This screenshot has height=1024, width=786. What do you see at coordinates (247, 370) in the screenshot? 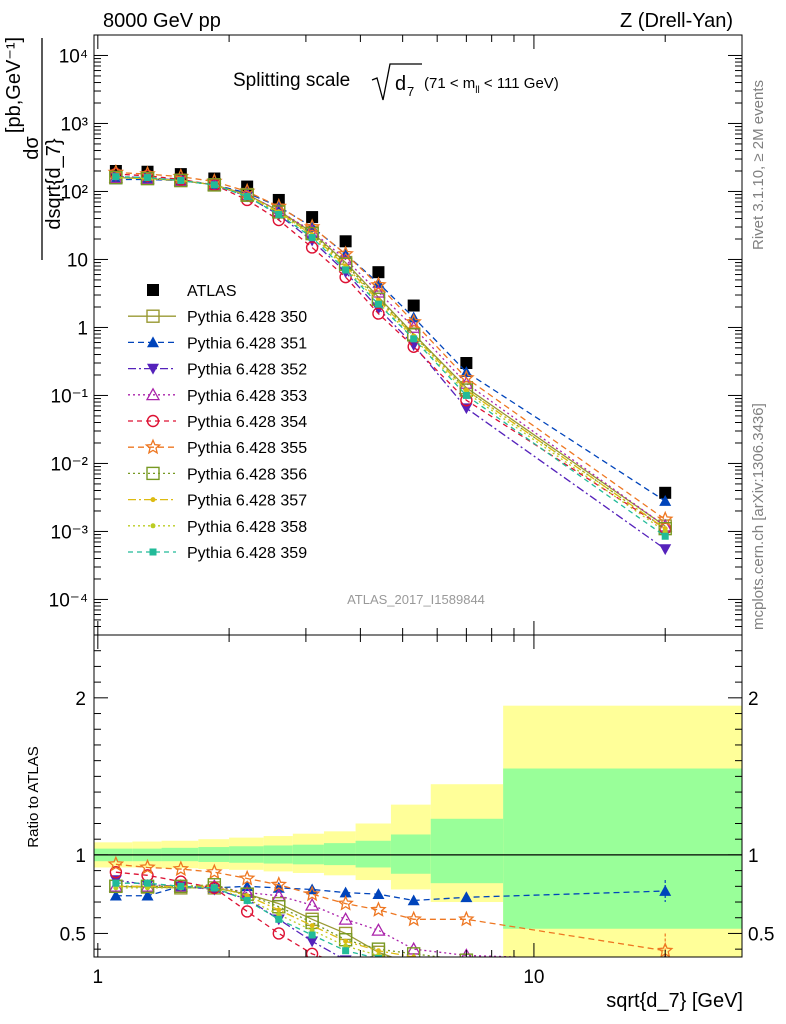
I see `legend-label: Pythia 6.428 352` at bounding box center [247, 370].